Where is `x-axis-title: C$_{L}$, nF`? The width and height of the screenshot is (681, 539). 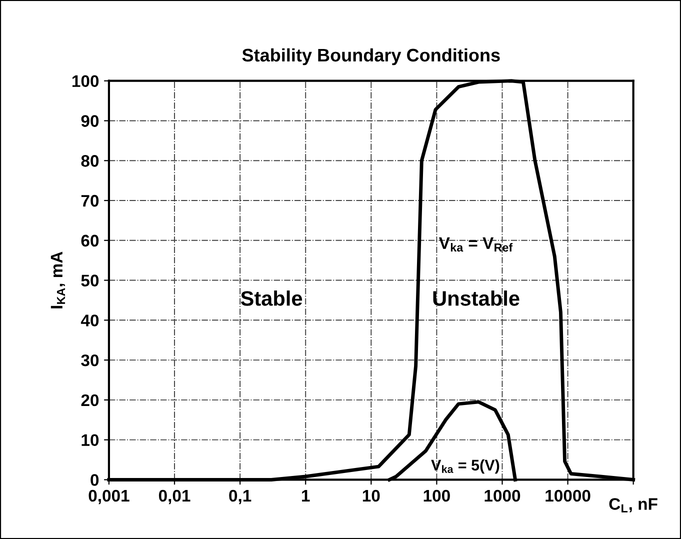 x-axis-title: C$_{L}$, nF is located at coordinates (633, 505).